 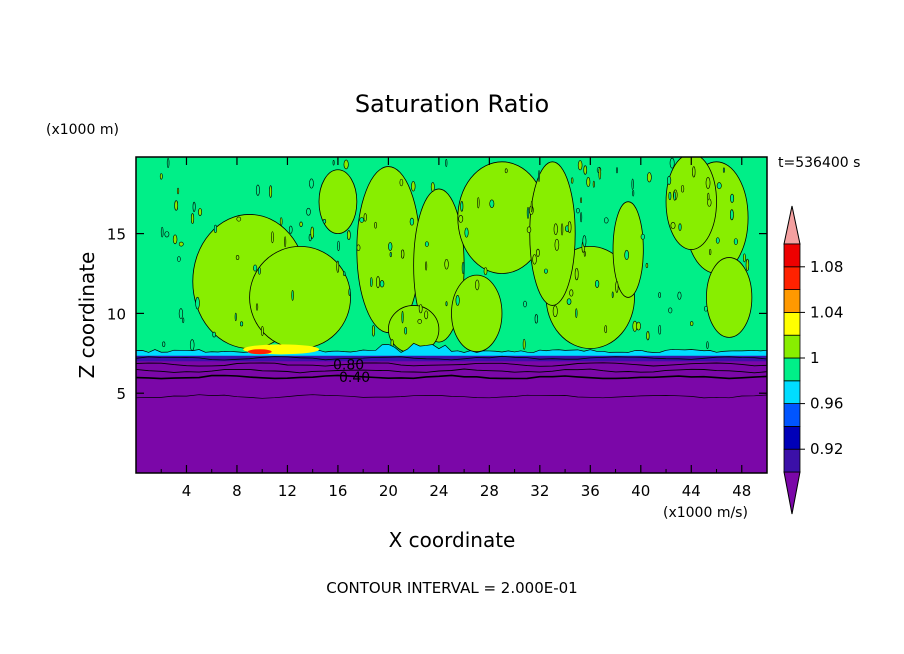 I want to click on x-tick-label: 28, so click(x=489, y=491).